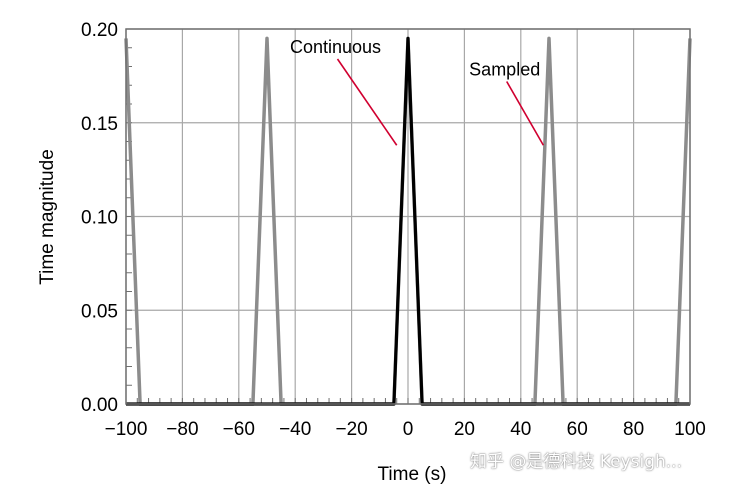 The image size is (750, 492). I want to click on annotation-continuous: Continuous, so click(335, 47).